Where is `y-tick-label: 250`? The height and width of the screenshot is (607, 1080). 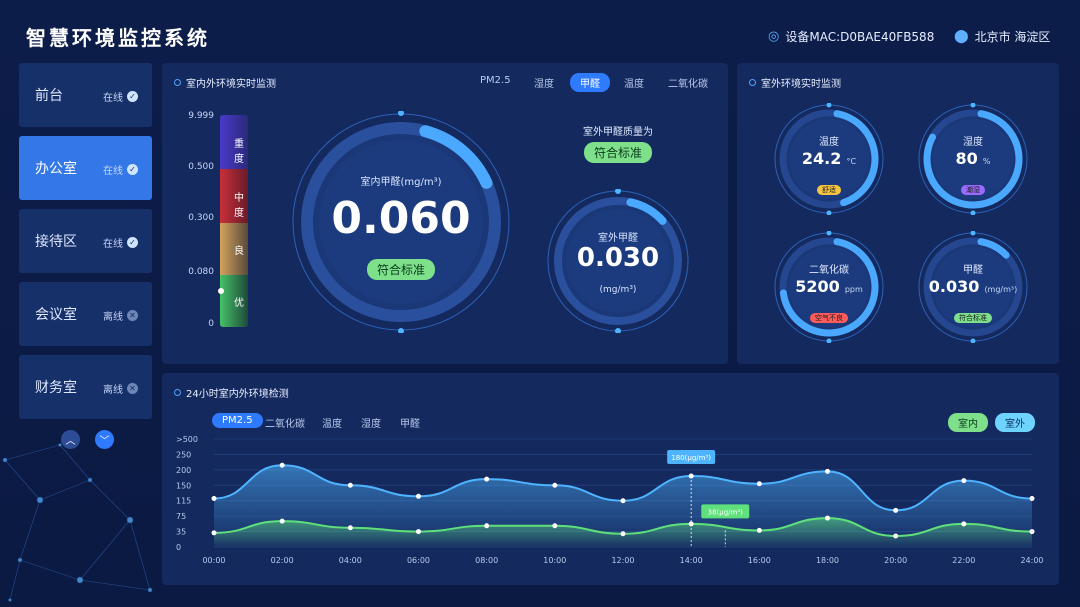 y-tick-label: 250 is located at coordinates (183, 454).